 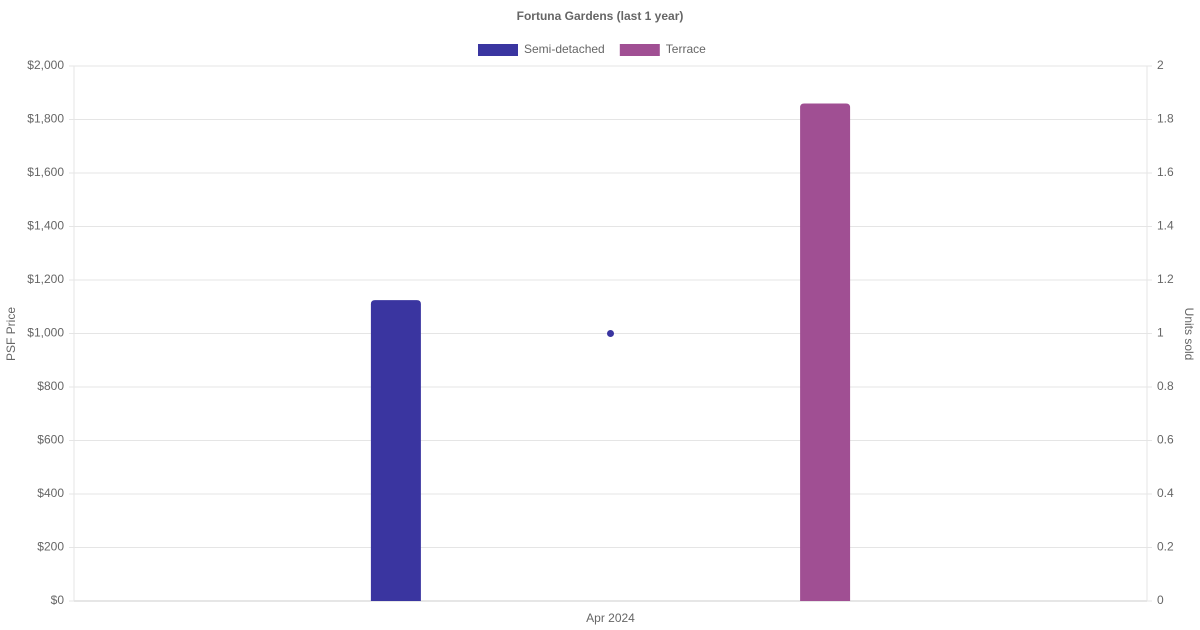 I want to click on y2-tick-label: 0.8, so click(x=1165, y=386).